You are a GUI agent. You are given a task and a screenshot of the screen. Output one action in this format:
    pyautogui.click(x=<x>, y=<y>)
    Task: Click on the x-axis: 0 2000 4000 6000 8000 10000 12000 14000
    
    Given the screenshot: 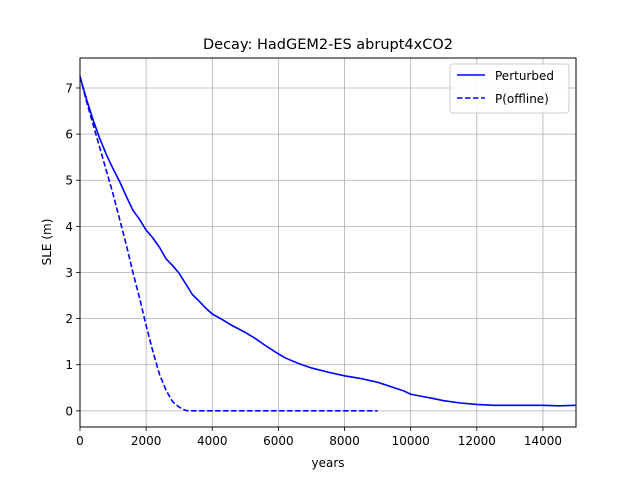 What is the action you would take?
    pyautogui.click(x=319, y=437)
    